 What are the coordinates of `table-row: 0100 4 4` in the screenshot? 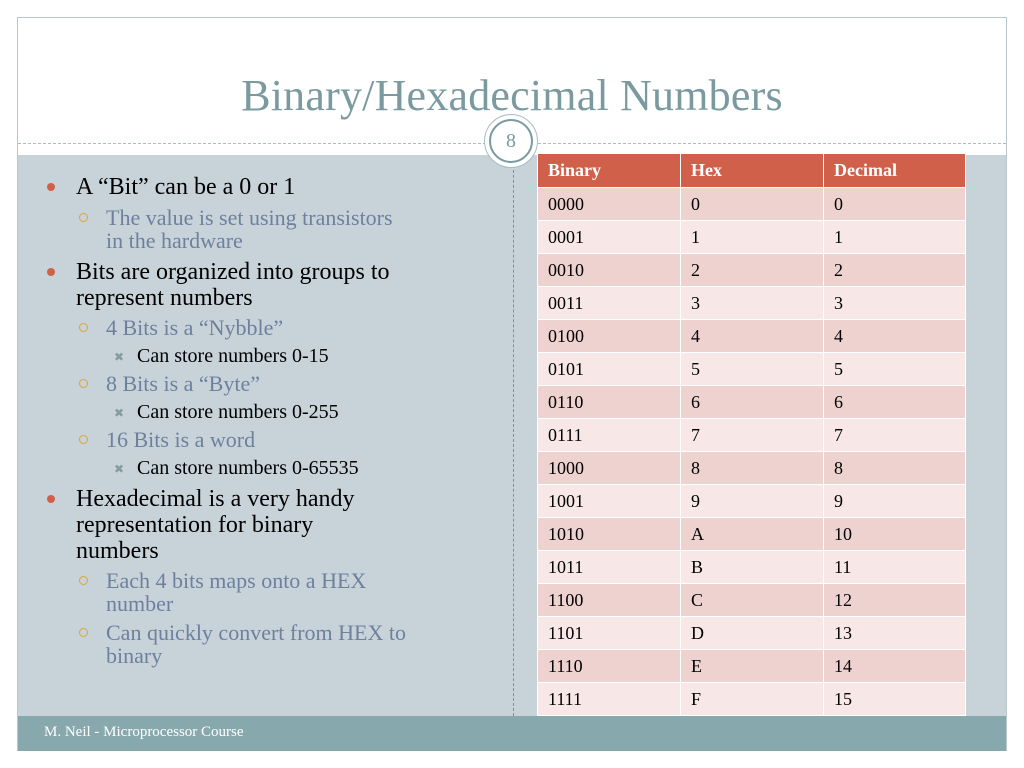 It's located at (751, 336).